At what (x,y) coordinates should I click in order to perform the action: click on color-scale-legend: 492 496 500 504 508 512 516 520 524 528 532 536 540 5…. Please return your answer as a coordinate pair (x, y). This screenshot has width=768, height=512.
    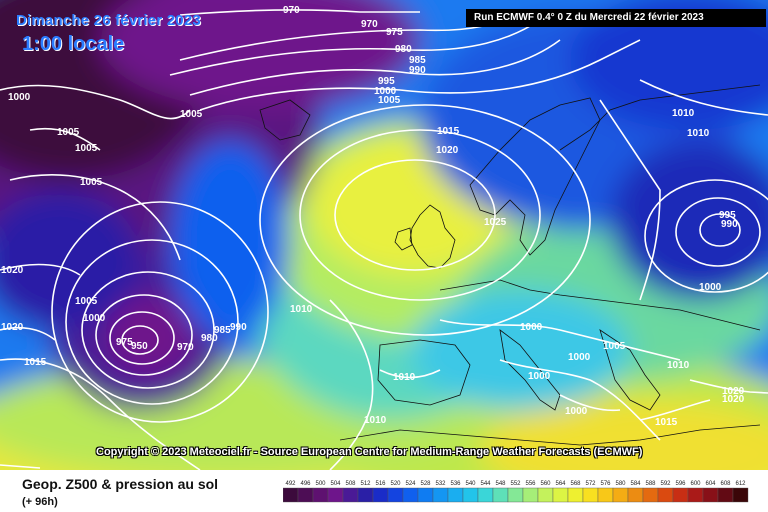
    Looking at the image, I should click on (516, 492).